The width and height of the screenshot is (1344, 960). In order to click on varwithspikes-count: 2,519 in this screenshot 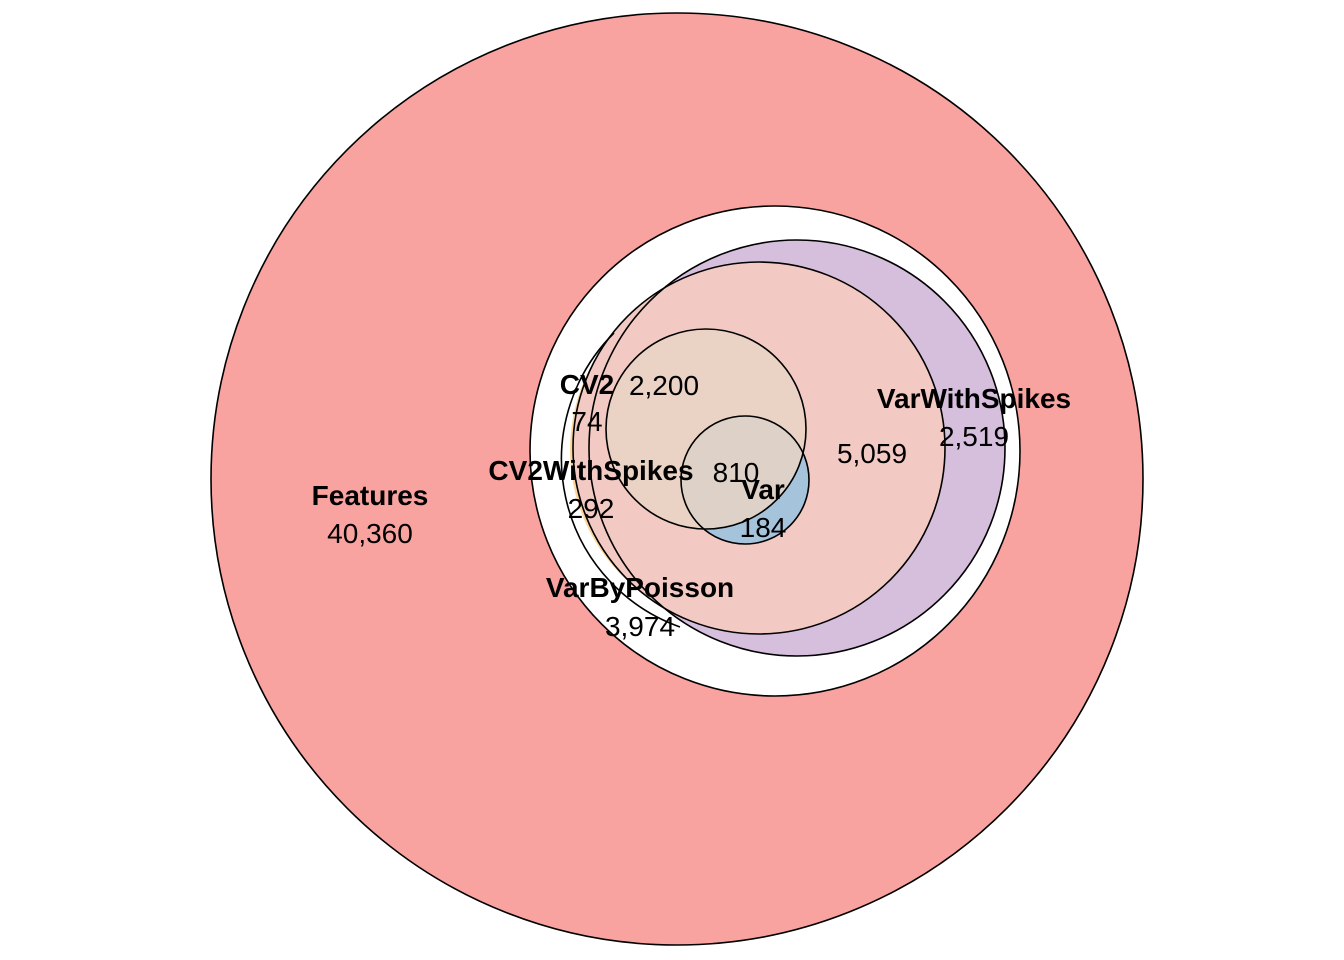, I will do `click(974, 436)`.